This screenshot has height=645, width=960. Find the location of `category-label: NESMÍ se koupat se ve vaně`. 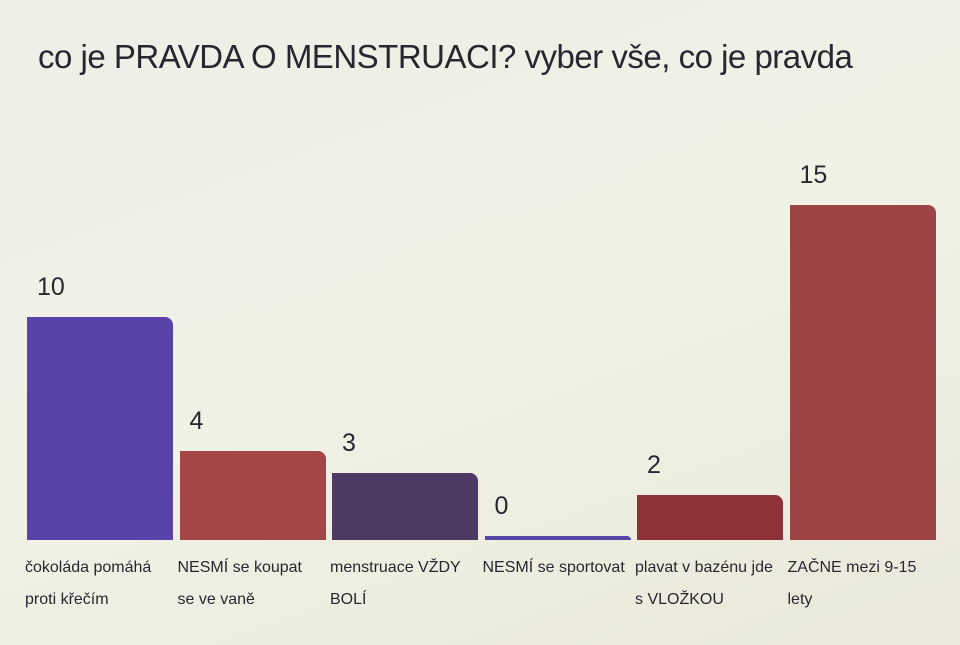

category-label: NESMÍ se koupat se ve vaně is located at coordinates (240, 583).